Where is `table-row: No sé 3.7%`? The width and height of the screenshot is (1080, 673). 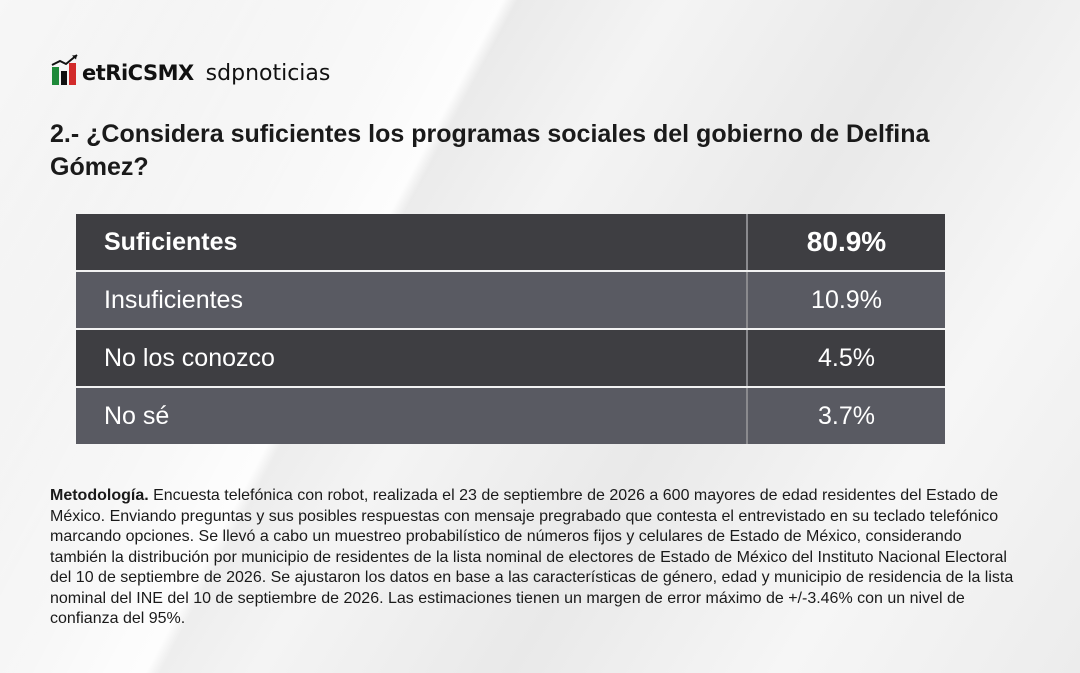
table-row: No sé 3.7% is located at coordinates (510, 416).